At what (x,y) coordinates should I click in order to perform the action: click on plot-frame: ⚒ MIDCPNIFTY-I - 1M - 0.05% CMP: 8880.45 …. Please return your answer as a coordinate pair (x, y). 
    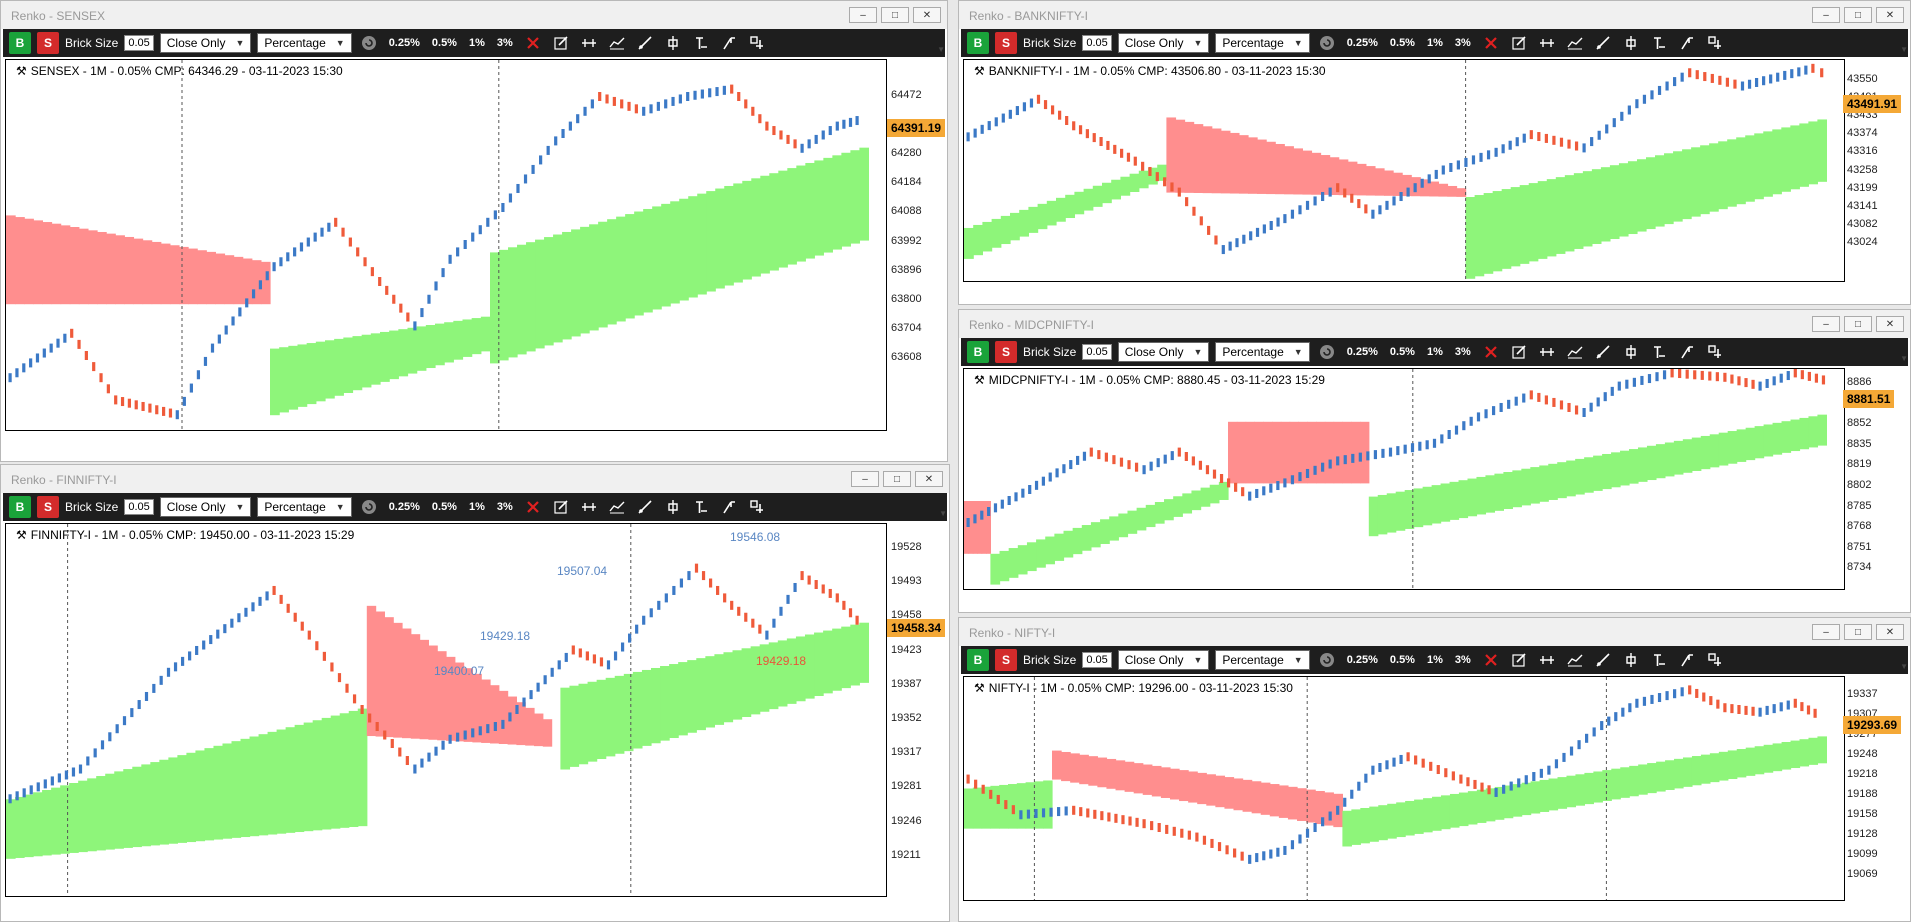
    Looking at the image, I should click on (1404, 479).